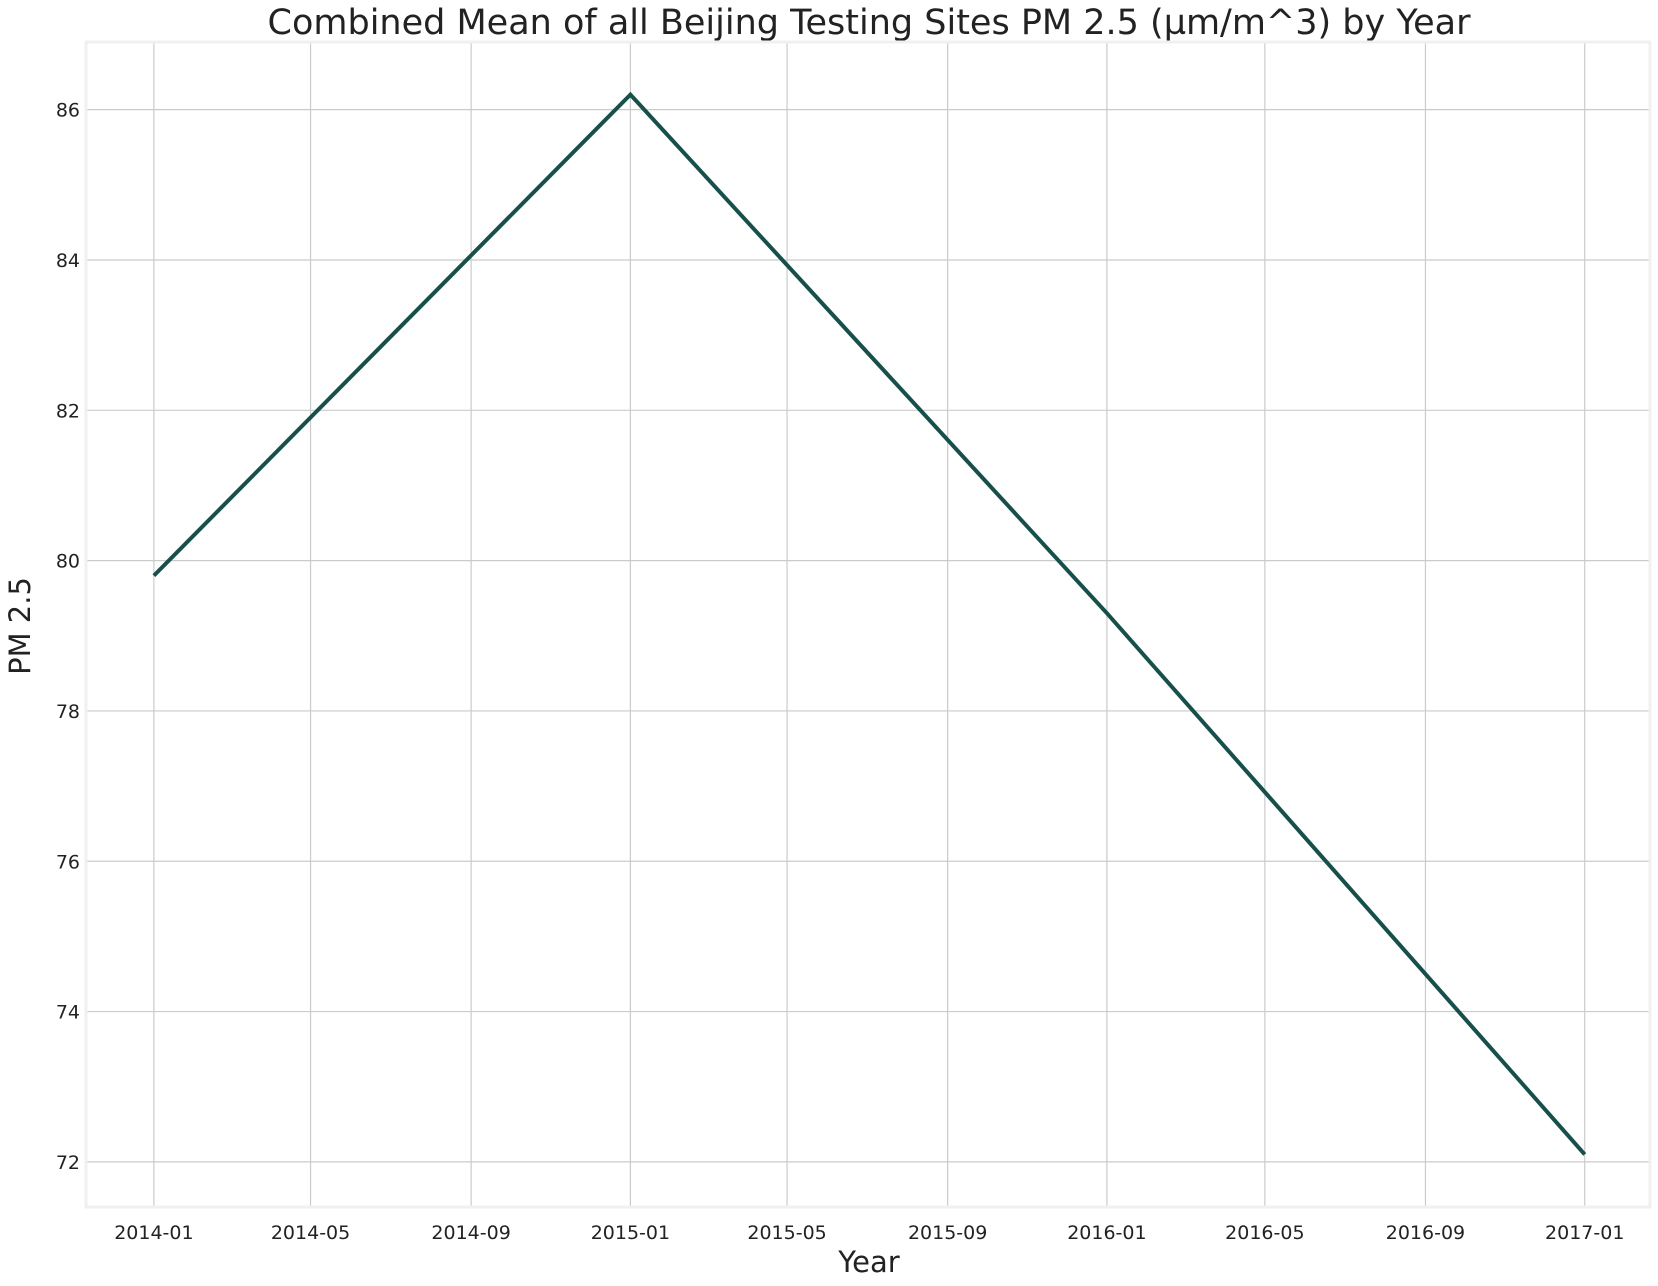 The image size is (1658, 1286). What do you see at coordinates (68, 411) in the screenshot?
I see `y-tick-label: 82` at bounding box center [68, 411].